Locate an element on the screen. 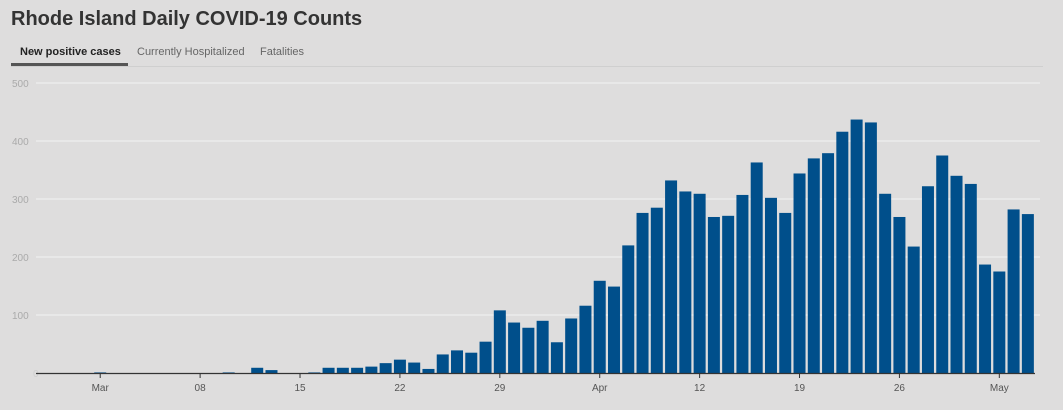 This screenshot has width=1063, height=410. x-tick-label: 08 is located at coordinates (201, 388).